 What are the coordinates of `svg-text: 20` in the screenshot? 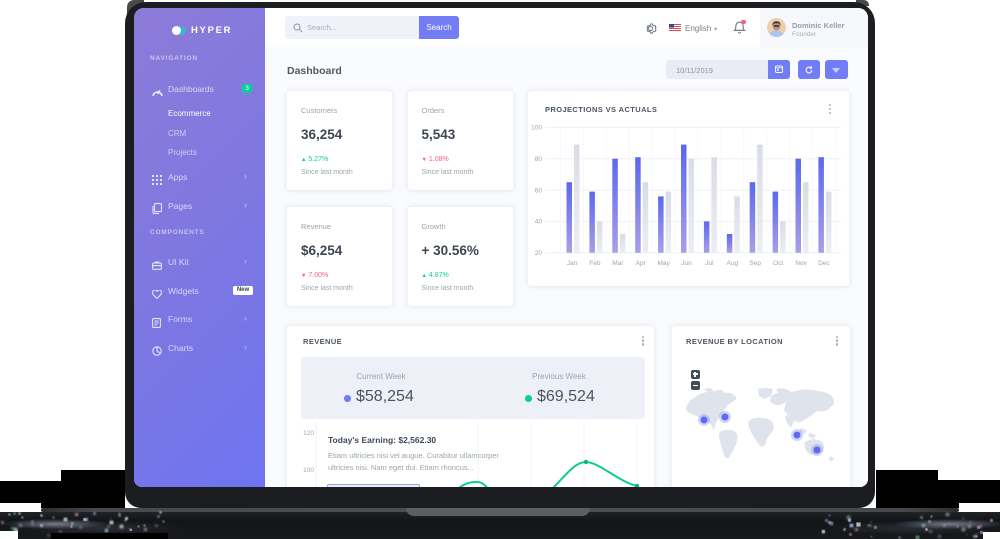 It's located at (539, 253).